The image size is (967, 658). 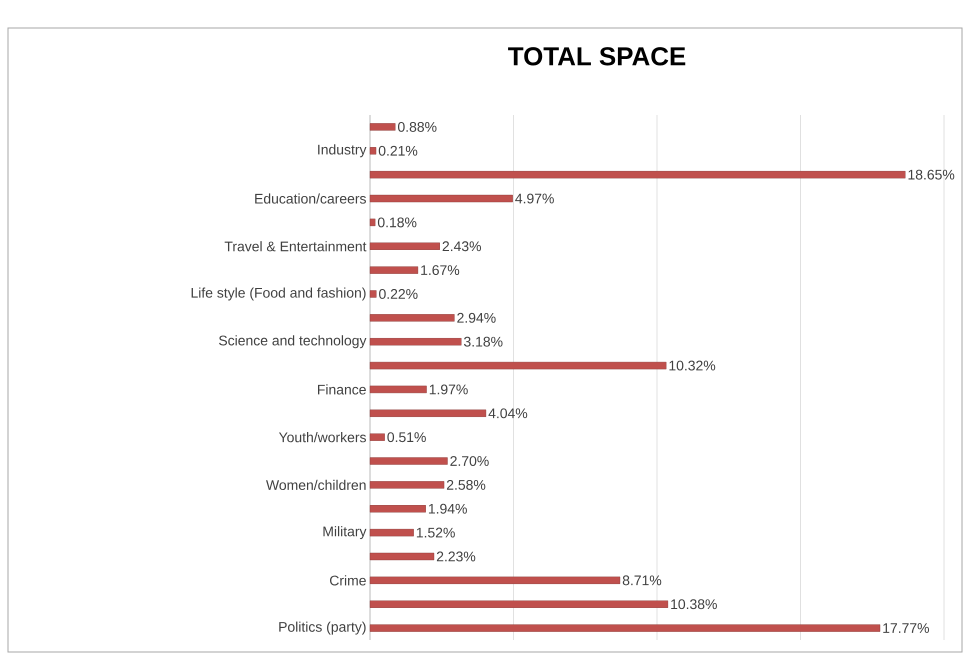 What do you see at coordinates (435, 533) in the screenshot?
I see `data-label: 1.52%` at bounding box center [435, 533].